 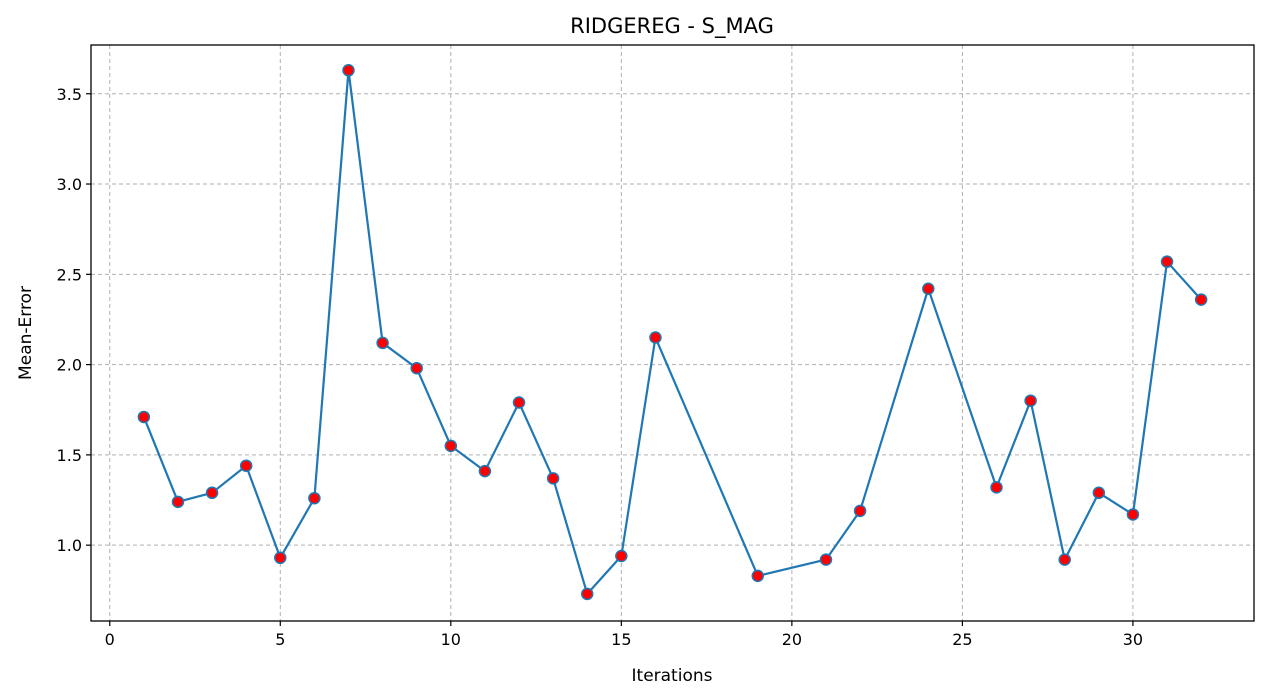 What do you see at coordinates (69, 455) in the screenshot?
I see `y-tick-label: 1.5` at bounding box center [69, 455].